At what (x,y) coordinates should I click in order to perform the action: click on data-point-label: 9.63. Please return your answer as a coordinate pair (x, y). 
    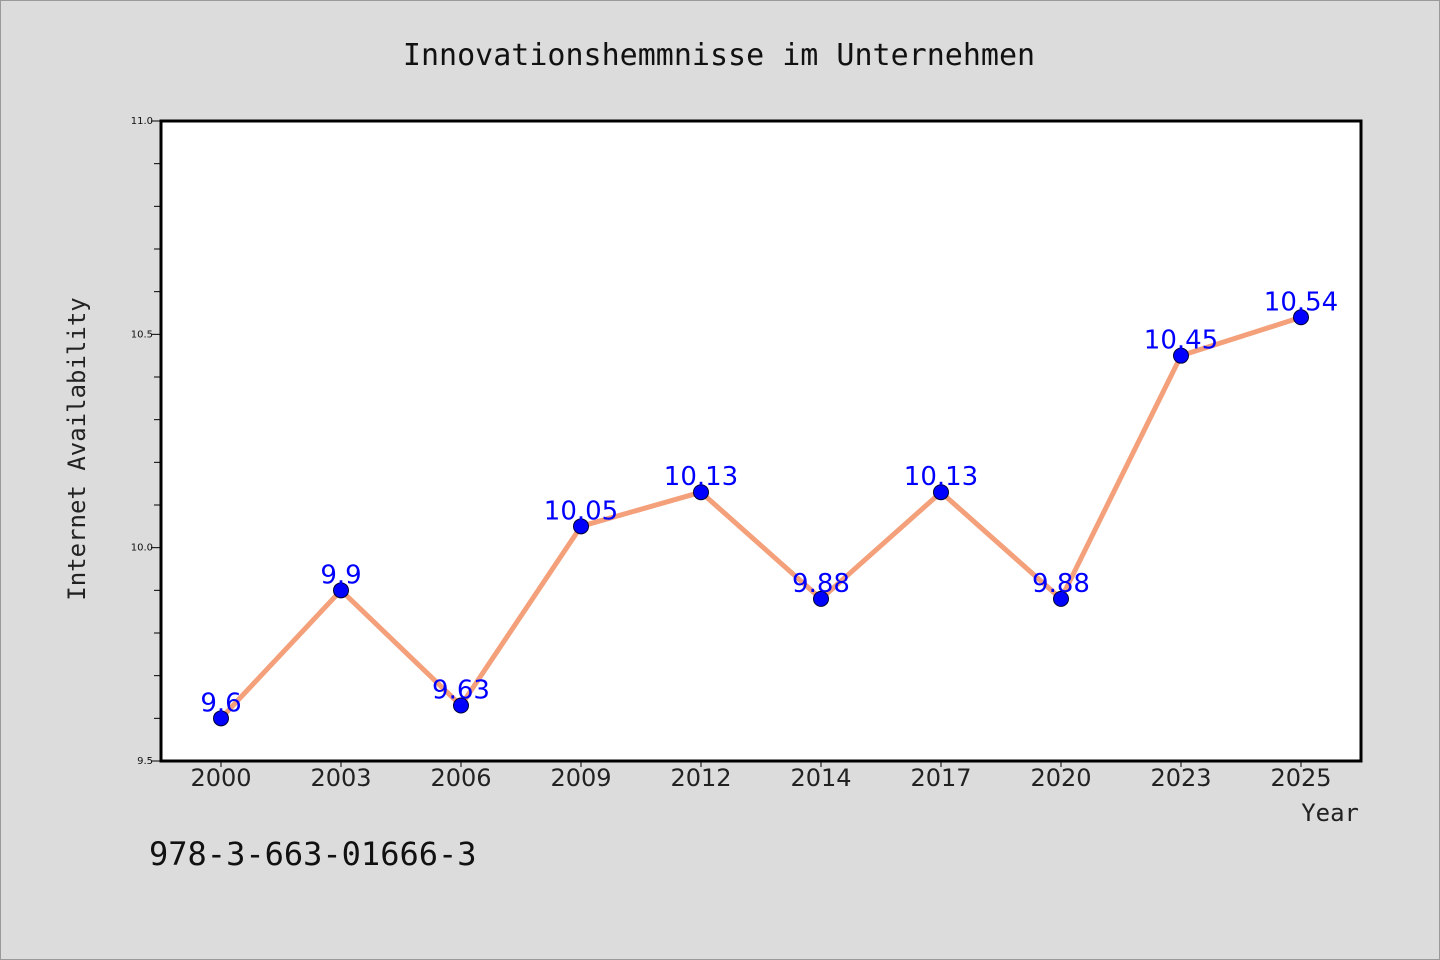
    Looking at the image, I should click on (461, 691).